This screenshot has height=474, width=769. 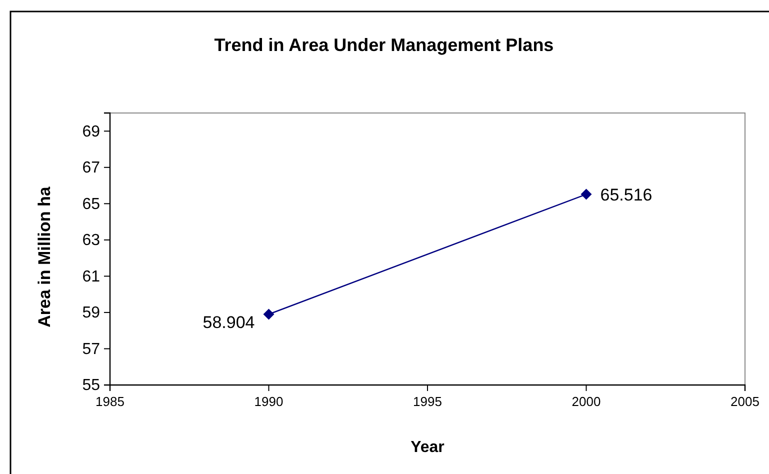 I want to click on data-label: 58.904, so click(x=228, y=322).